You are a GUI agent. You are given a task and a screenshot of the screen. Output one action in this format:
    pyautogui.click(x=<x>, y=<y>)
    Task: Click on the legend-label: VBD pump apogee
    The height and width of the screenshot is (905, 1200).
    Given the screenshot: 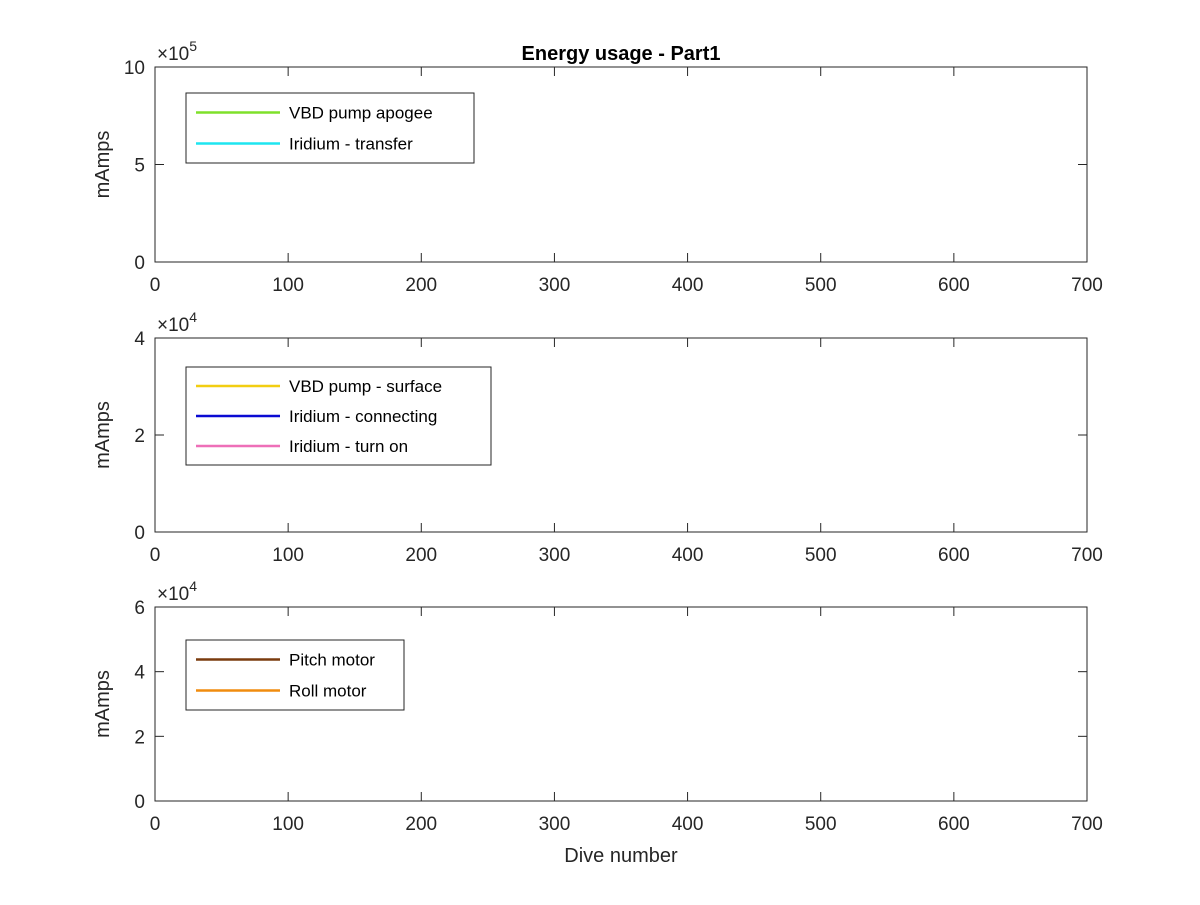 What is the action you would take?
    pyautogui.click(x=361, y=113)
    